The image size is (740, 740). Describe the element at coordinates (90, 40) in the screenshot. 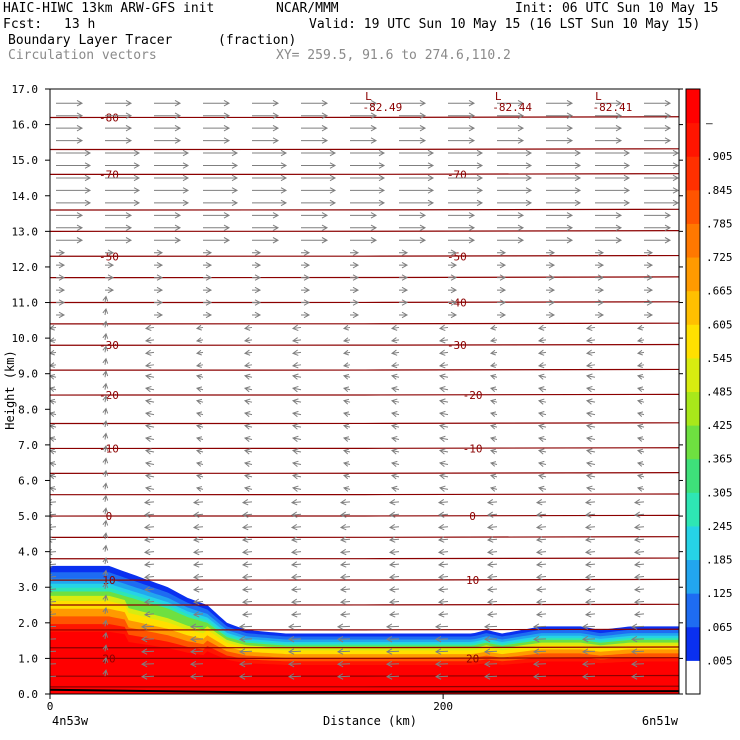

I see `field-name: Boundary Layer Tracer` at that location.